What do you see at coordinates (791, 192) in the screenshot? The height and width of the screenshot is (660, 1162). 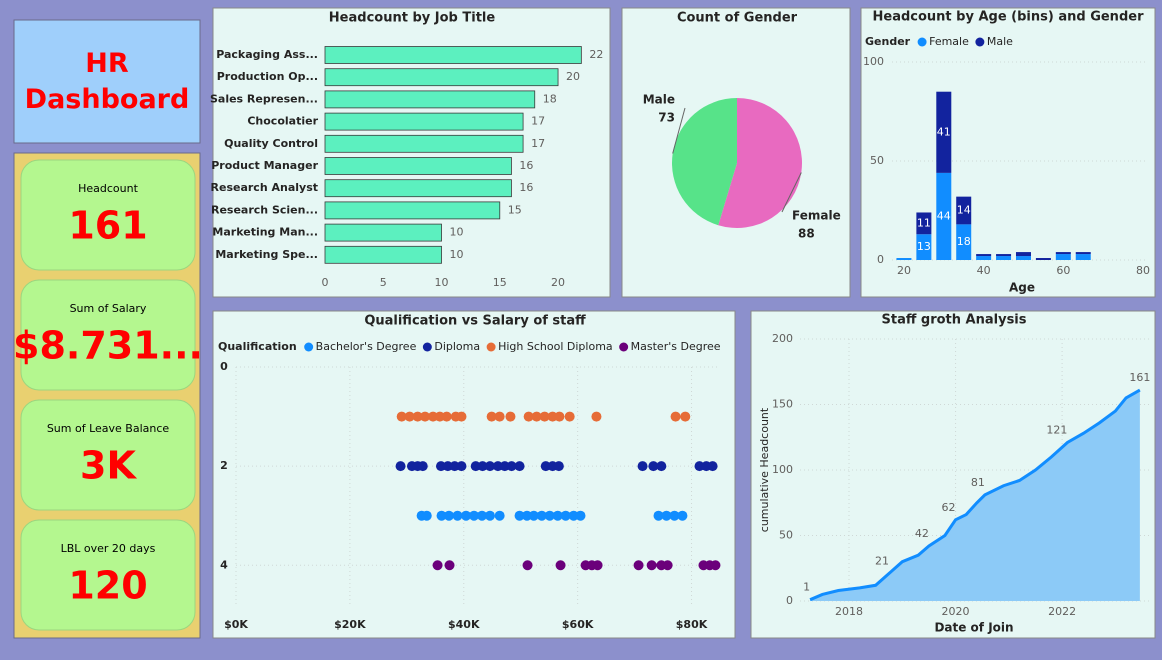 I see `leader-line` at bounding box center [791, 192].